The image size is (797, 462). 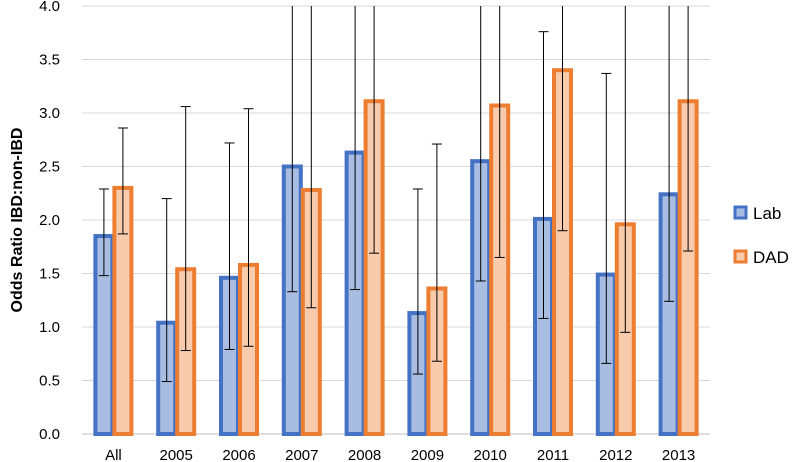 I want to click on legend-label-dad: DAD, so click(x=771, y=257).